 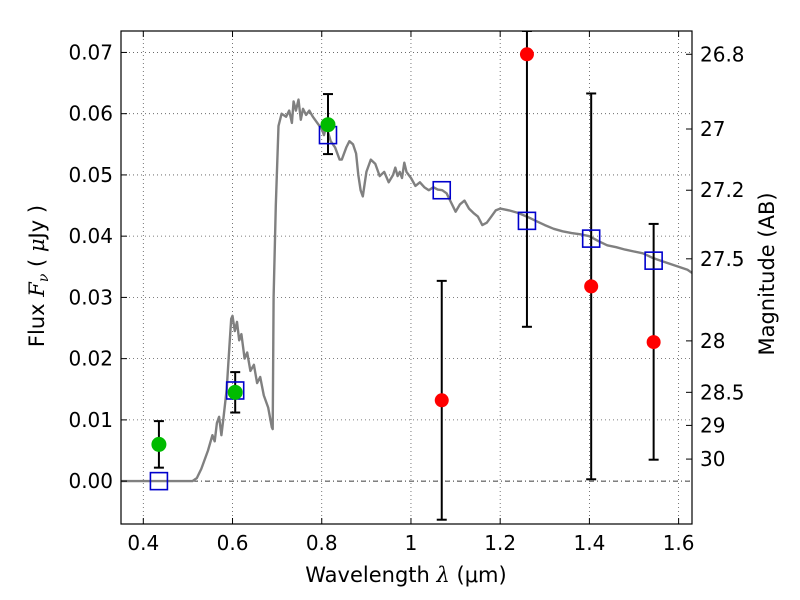 What do you see at coordinates (722, 392) in the screenshot?
I see `magnitude-tick-label: 28.5` at bounding box center [722, 392].